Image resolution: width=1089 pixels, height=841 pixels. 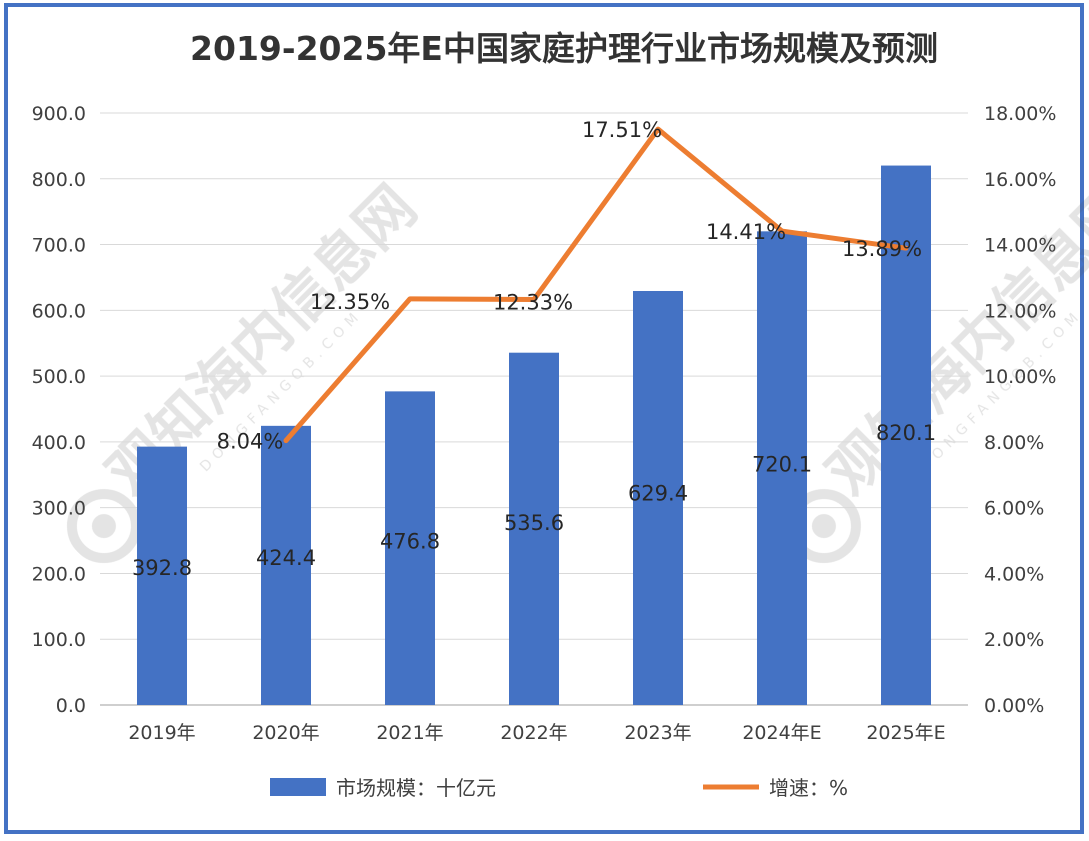 I want to click on bar-value-label: 535.6, so click(x=534, y=523).